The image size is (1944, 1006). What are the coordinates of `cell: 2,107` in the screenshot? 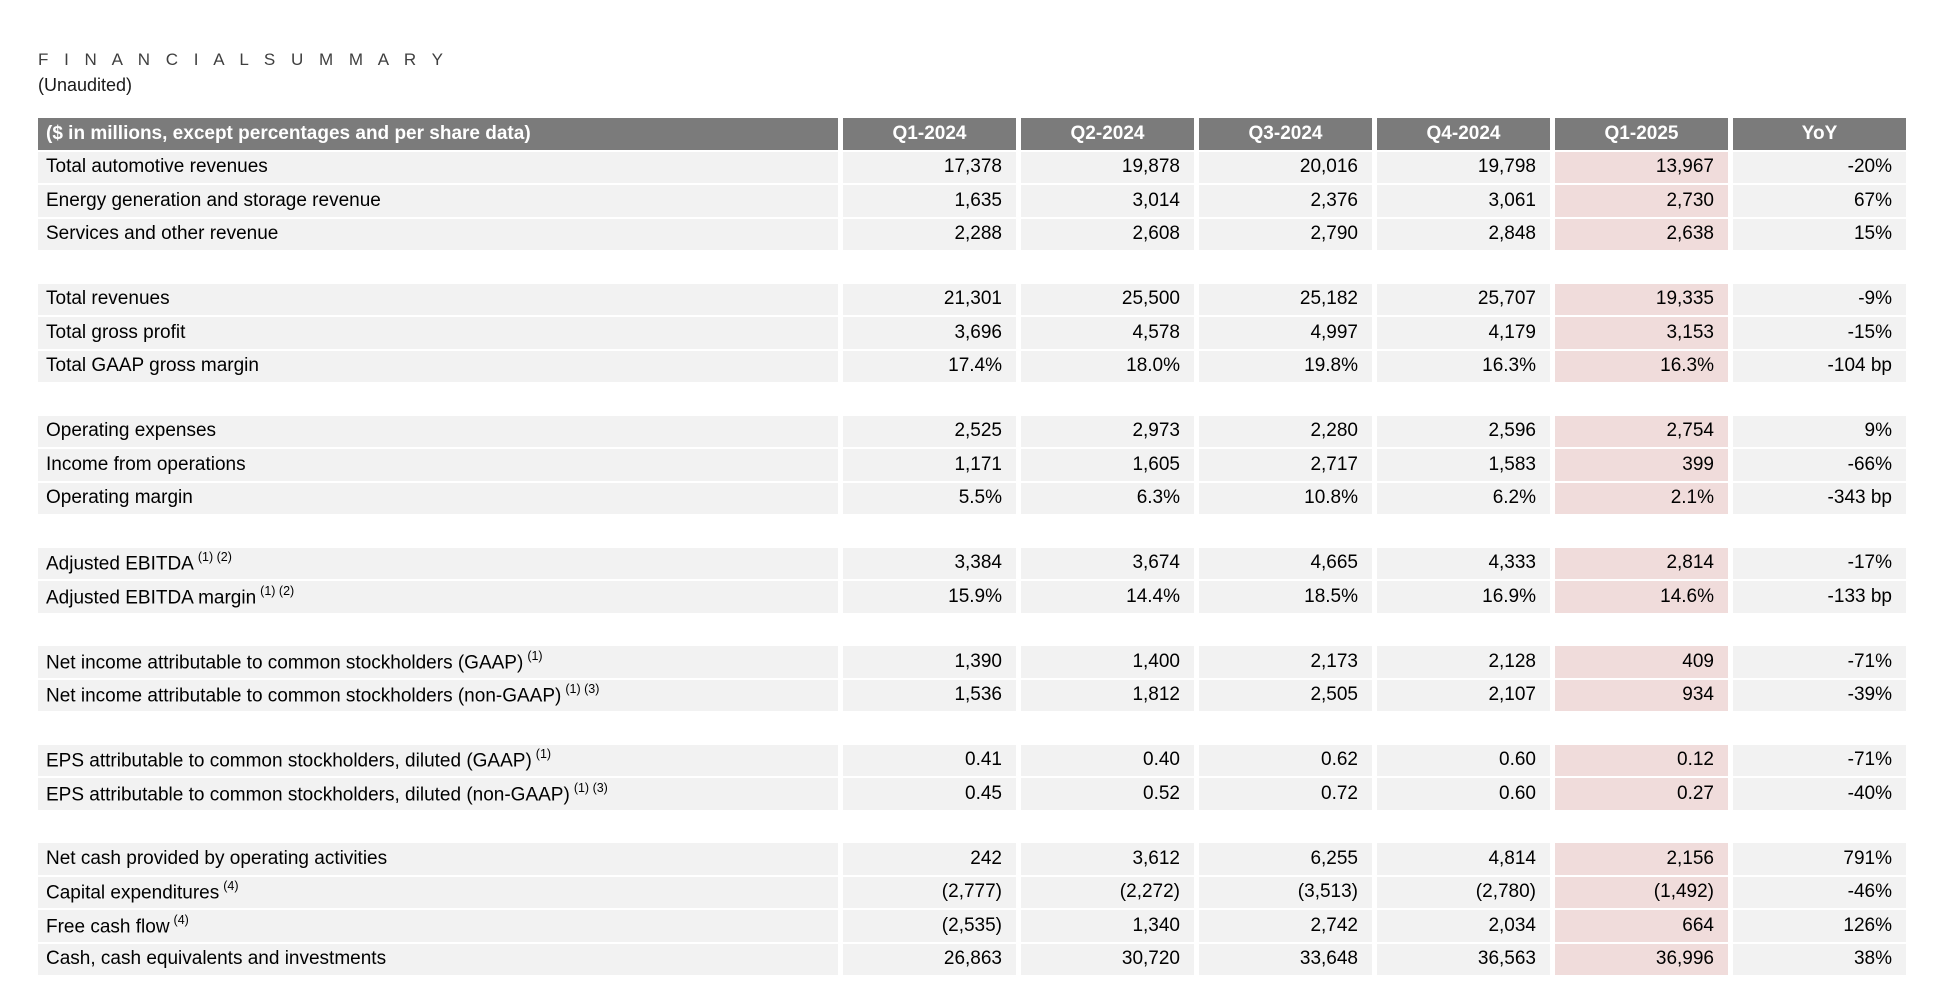 It's located at (1463, 695).